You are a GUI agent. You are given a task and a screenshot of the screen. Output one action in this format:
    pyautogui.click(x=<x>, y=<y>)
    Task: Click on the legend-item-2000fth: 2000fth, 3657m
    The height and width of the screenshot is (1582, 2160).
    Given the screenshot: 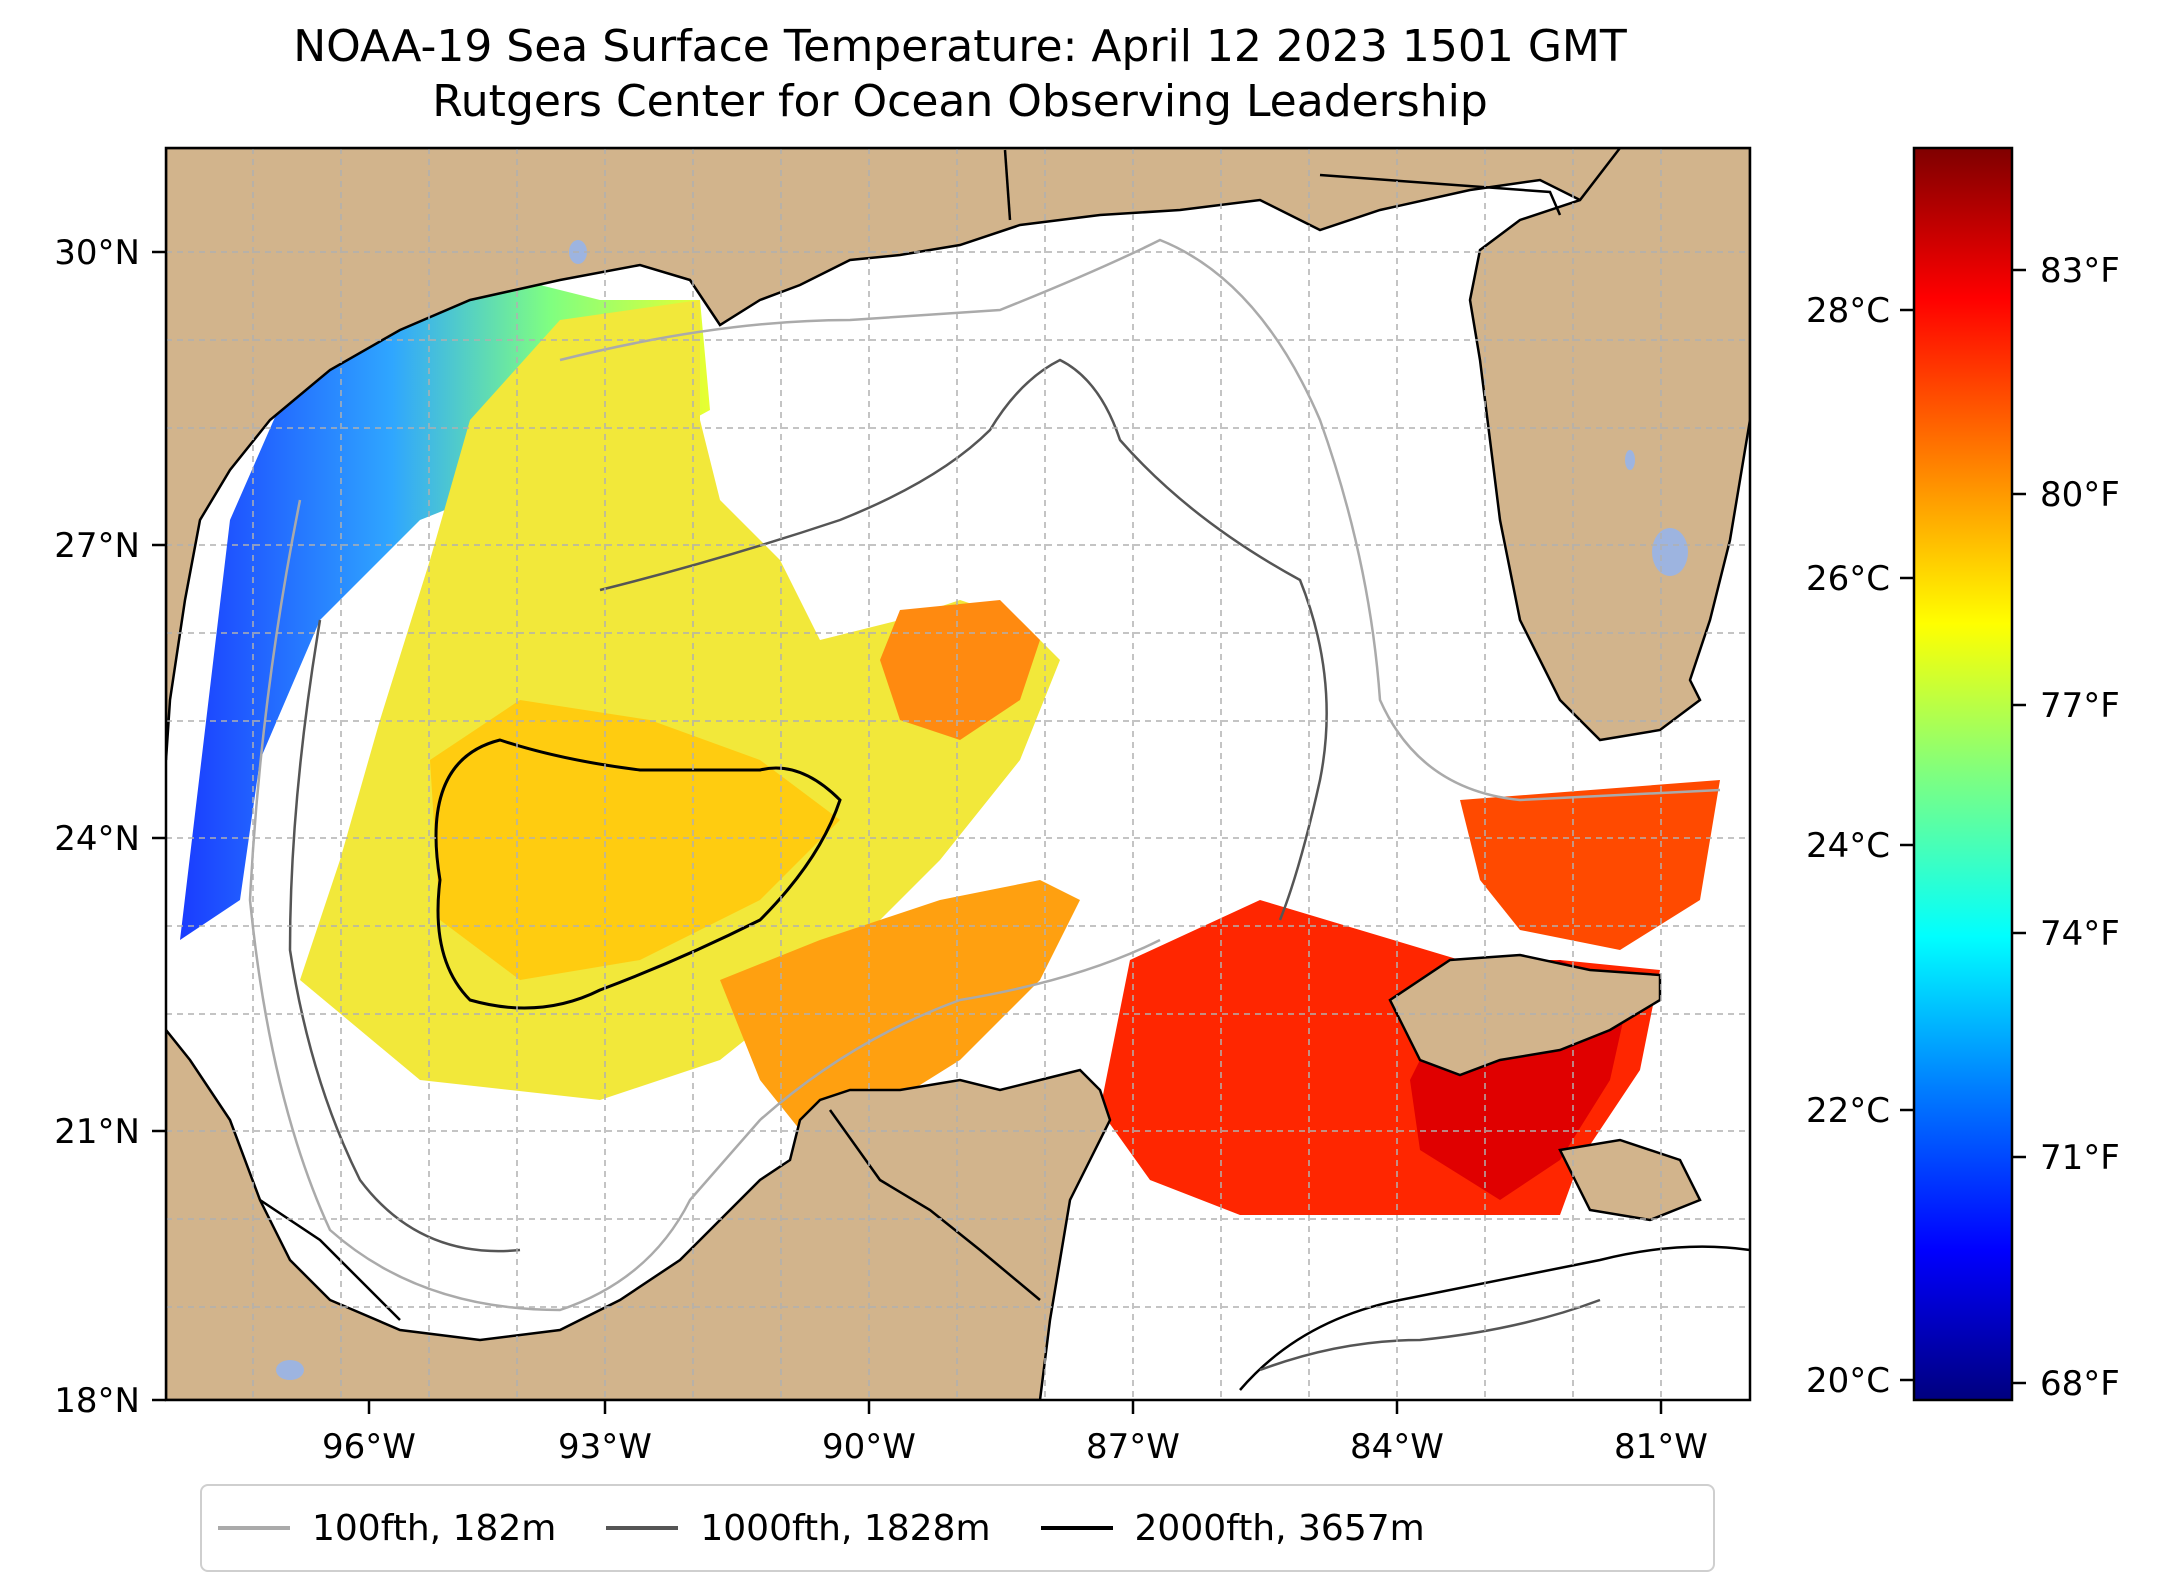 What is the action you would take?
    pyautogui.click(x=1232, y=1528)
    